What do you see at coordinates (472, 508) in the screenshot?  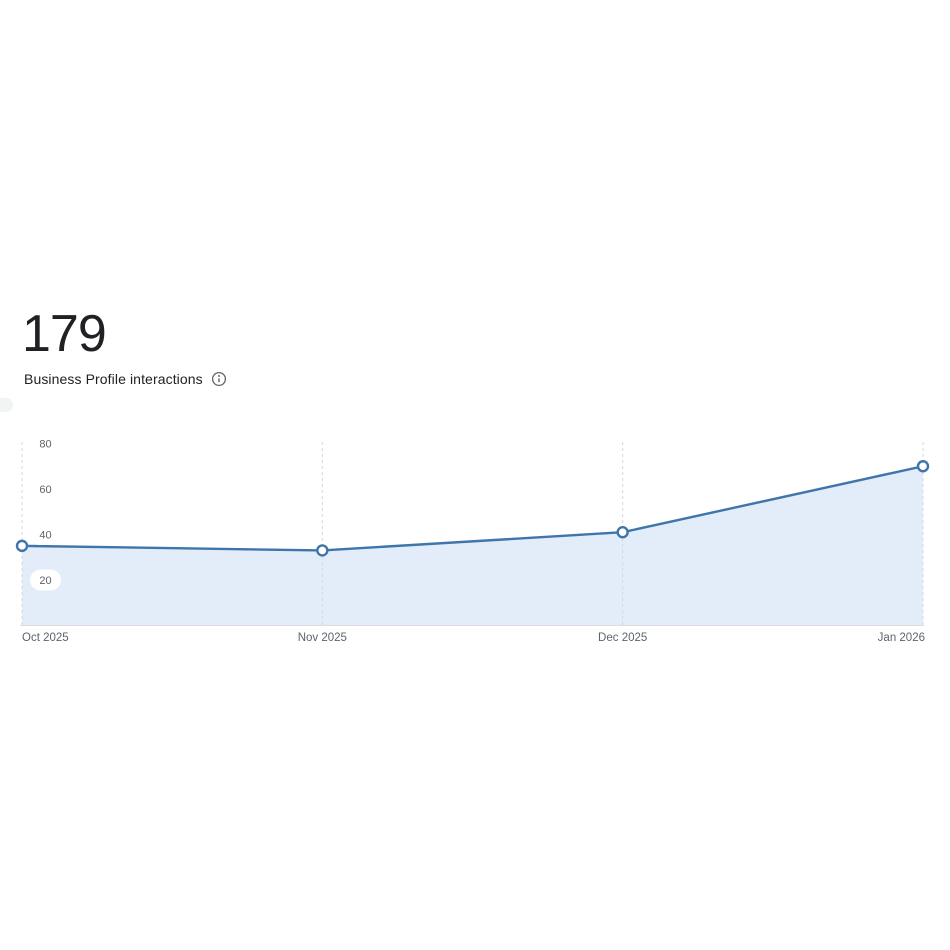 I see `trend-line` at bounding box center [472, 508].